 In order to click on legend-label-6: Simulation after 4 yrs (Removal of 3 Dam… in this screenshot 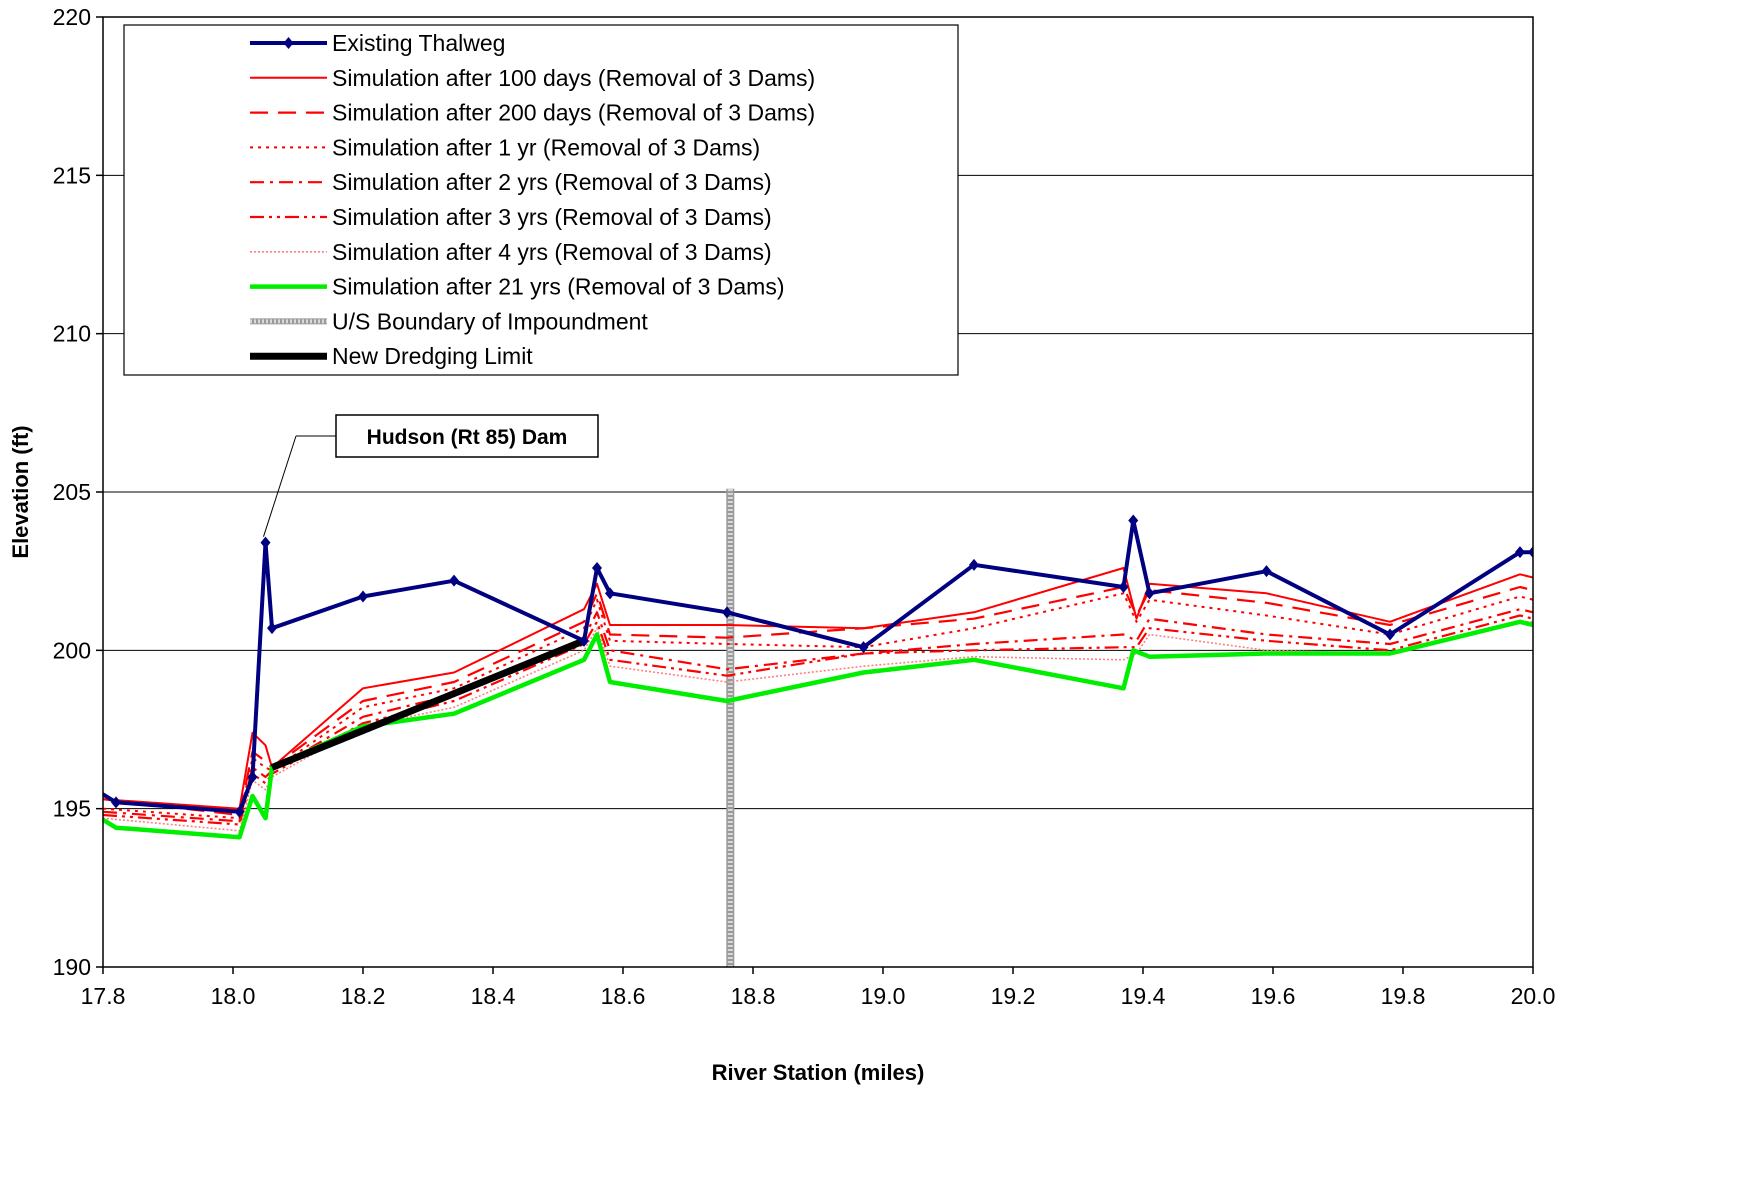, I will do `click(552, 252)`.